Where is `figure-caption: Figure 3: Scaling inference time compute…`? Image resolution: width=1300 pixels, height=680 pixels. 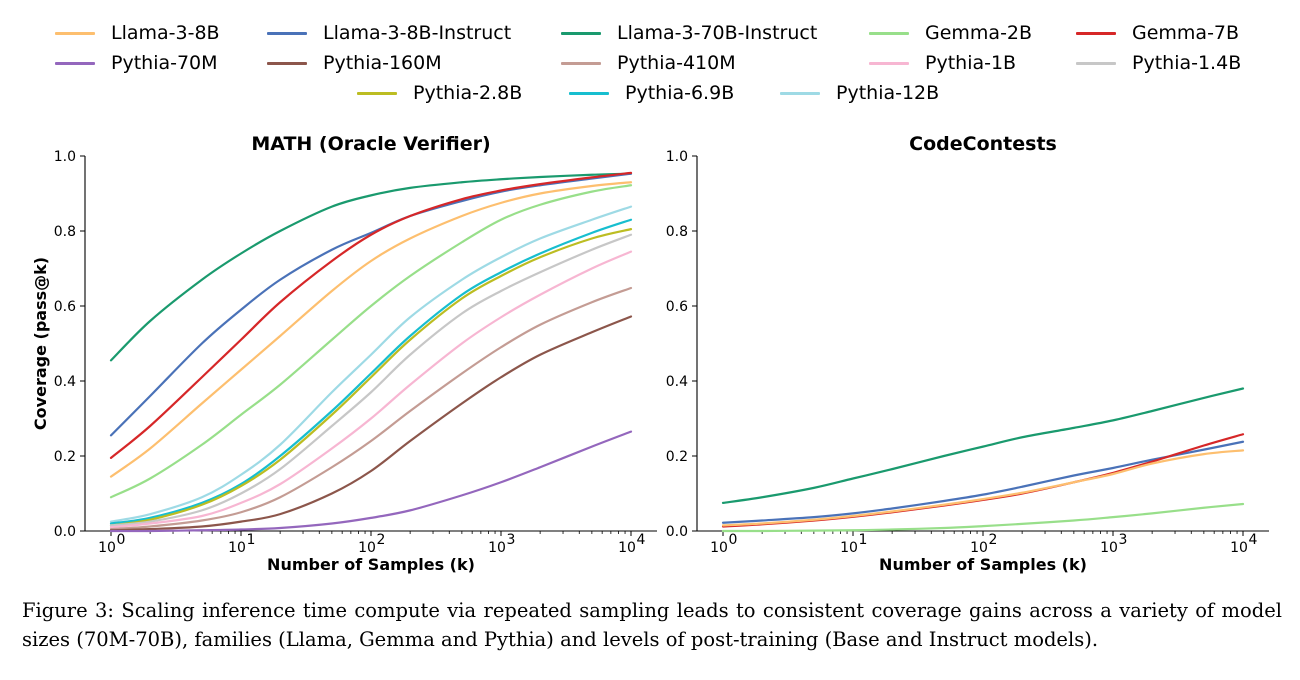
figure-caption: Figure 3: Scaling inference time compute… is located at coordinates (652, 625).